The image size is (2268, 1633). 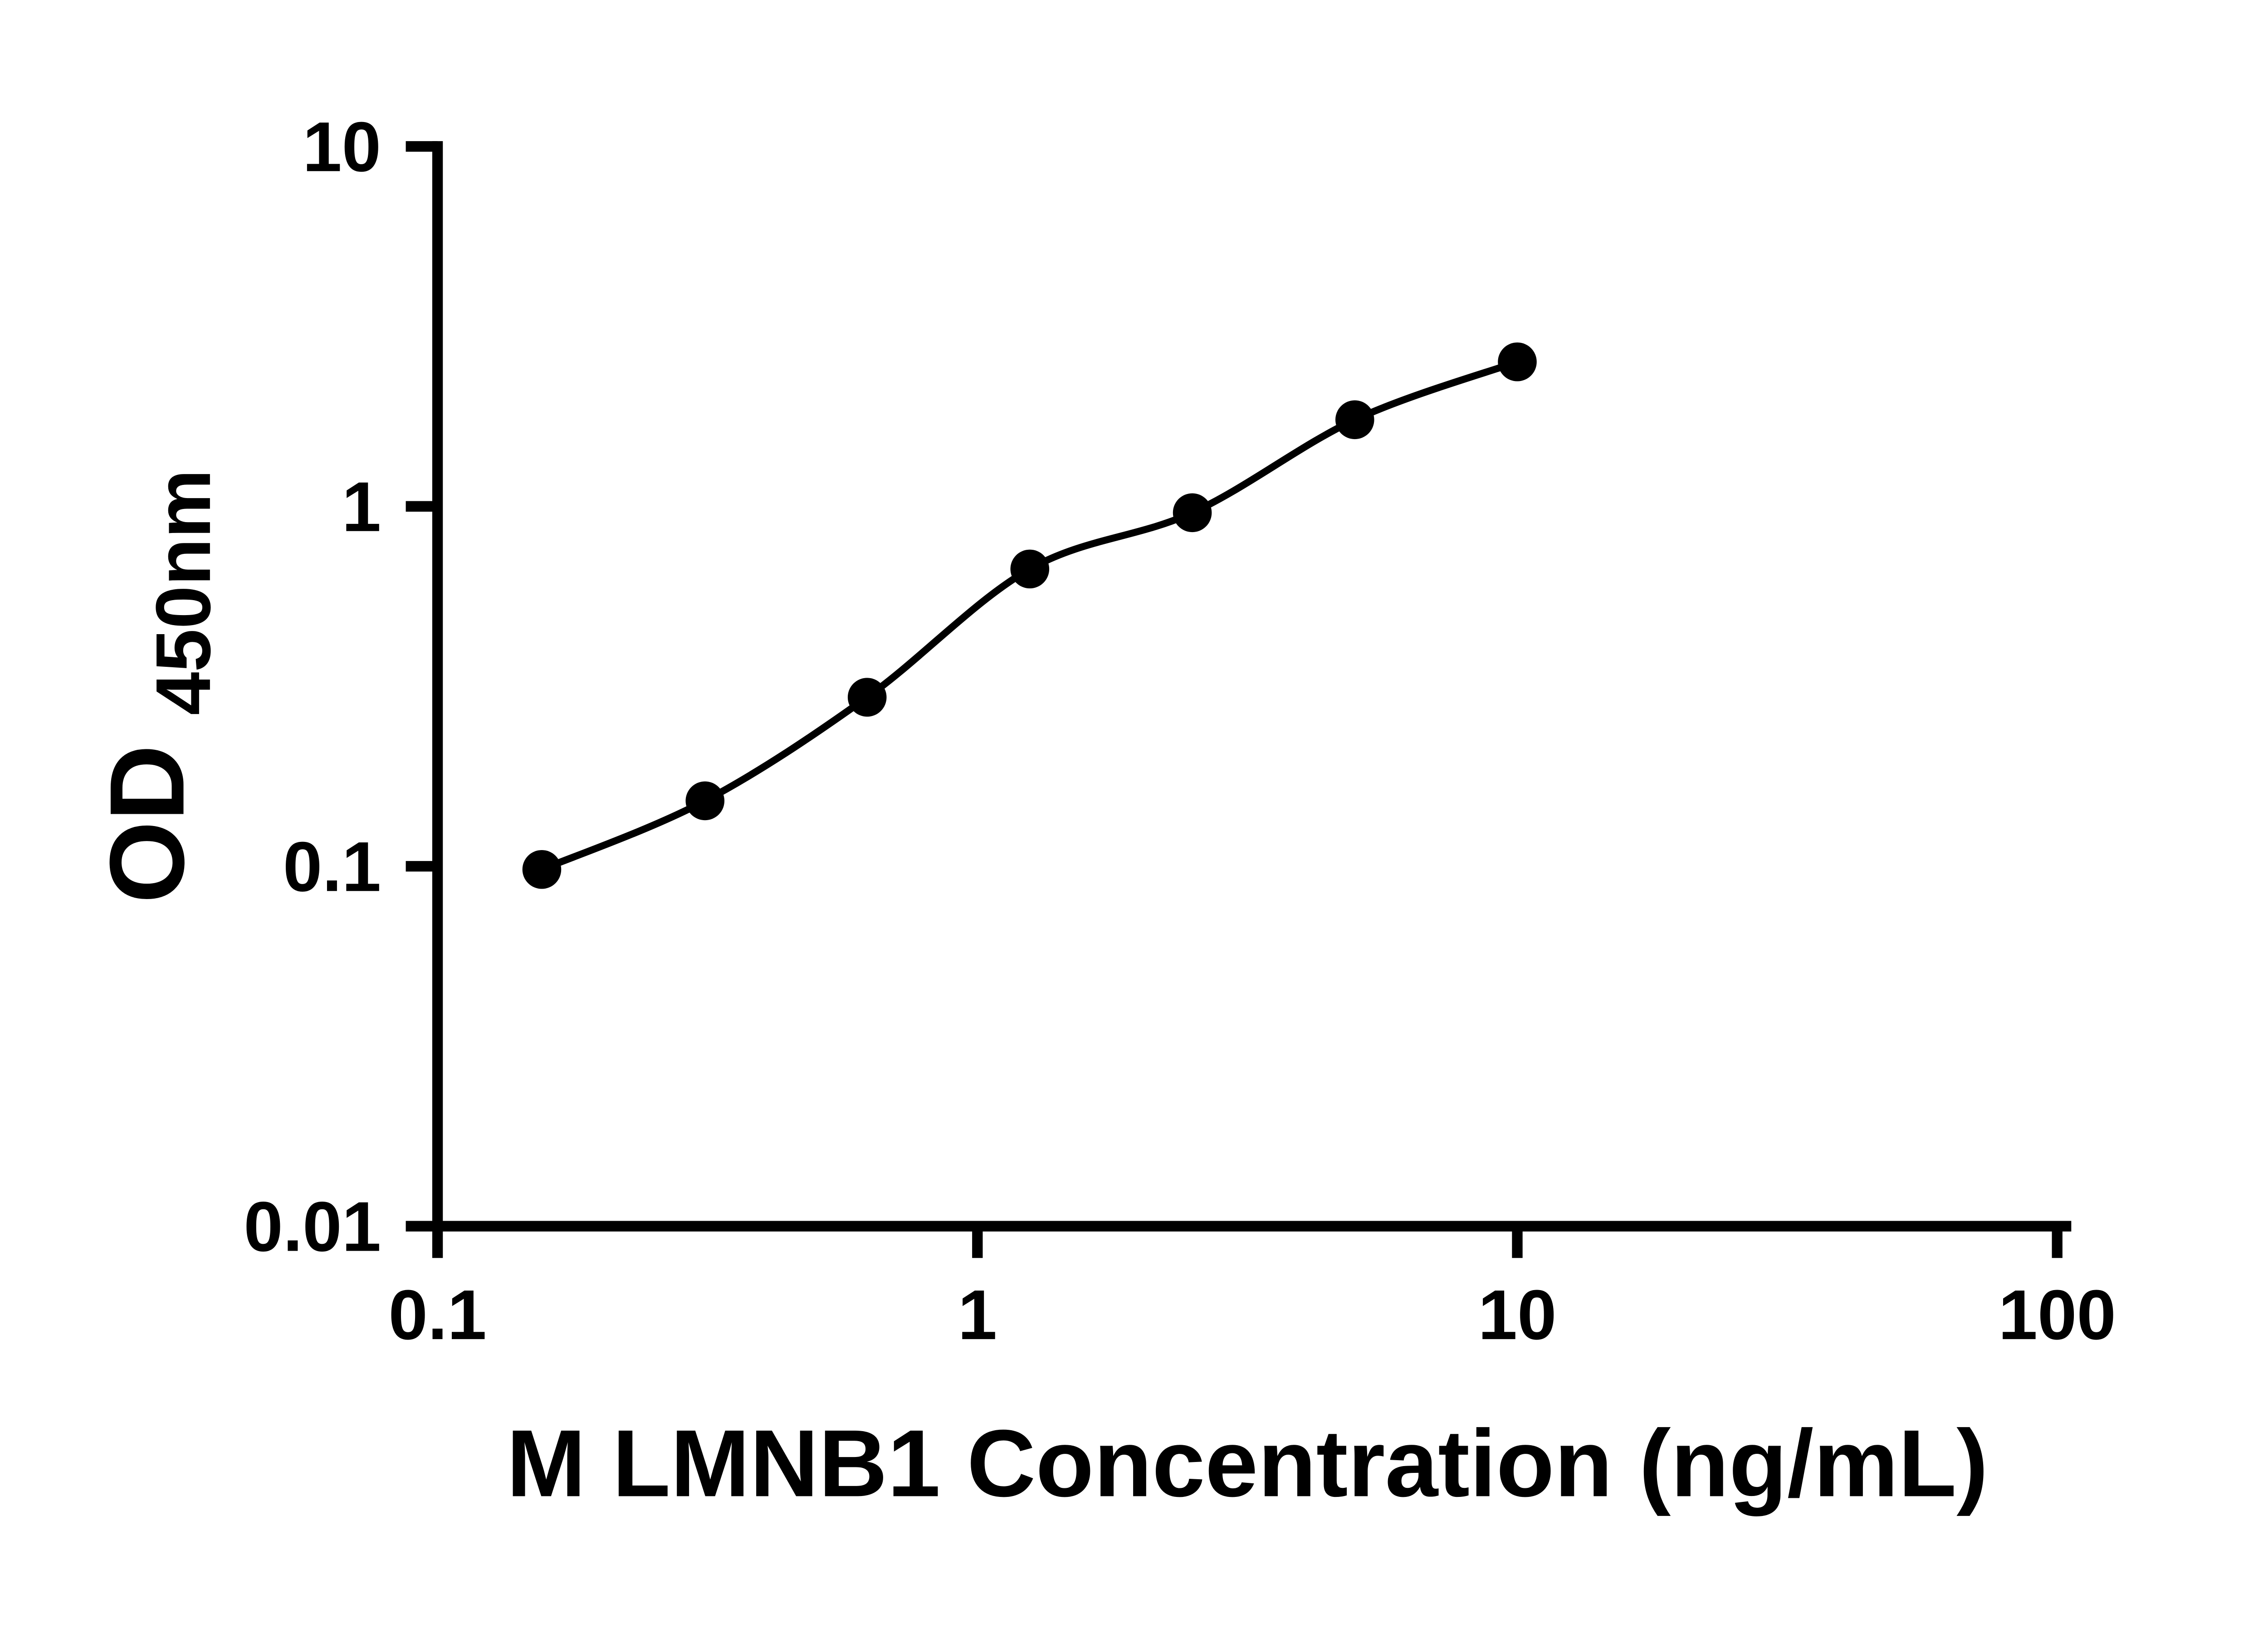 I want to click on x-tick-label: 10, so click(x=1517, y=1314).